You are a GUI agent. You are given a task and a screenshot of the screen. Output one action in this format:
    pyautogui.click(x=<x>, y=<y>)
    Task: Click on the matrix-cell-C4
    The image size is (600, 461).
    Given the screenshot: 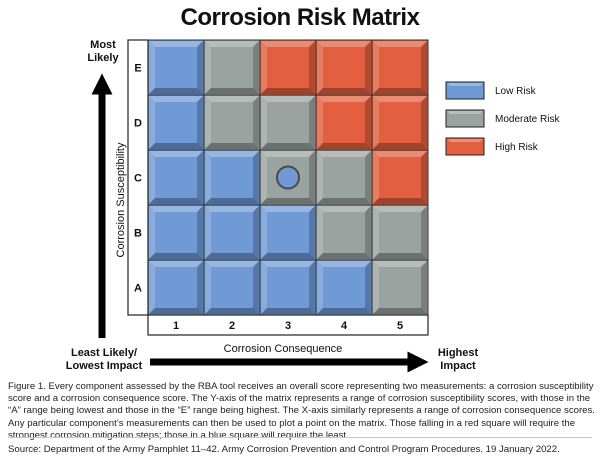 What is the action you would take?
    pyautogui.click(x=344, y=177)
    